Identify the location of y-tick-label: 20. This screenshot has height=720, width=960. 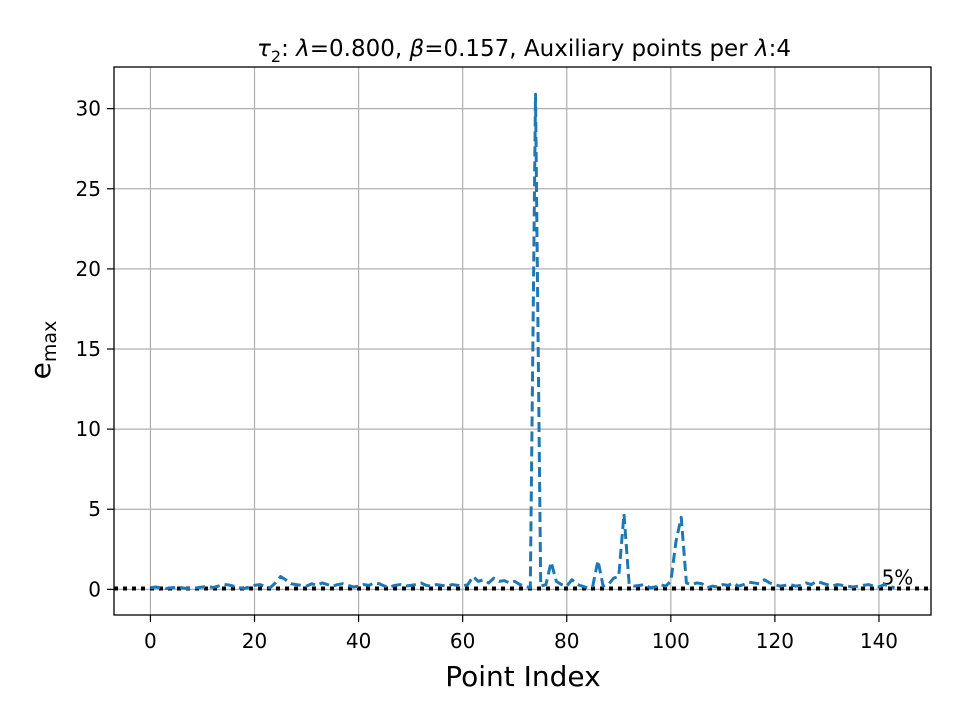
(88, 269).